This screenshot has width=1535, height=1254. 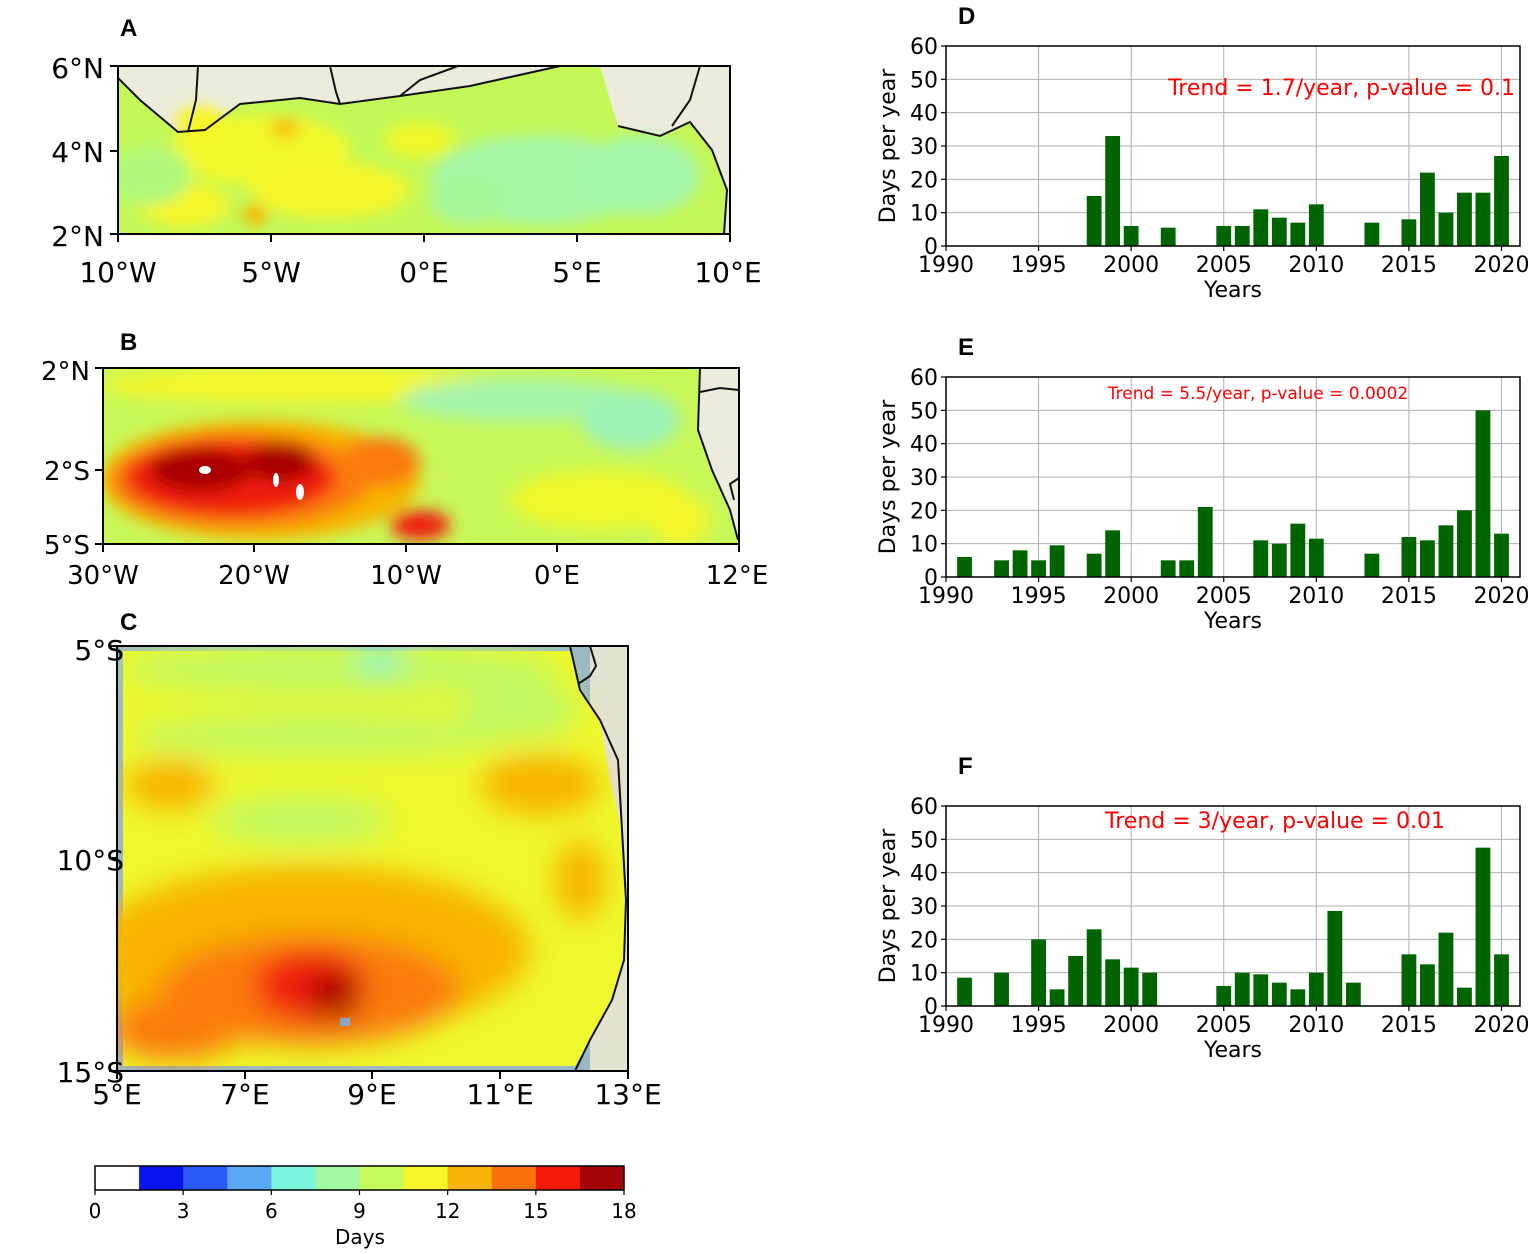 I want to click on panel-c-ticks, so click(x=369, y=862).